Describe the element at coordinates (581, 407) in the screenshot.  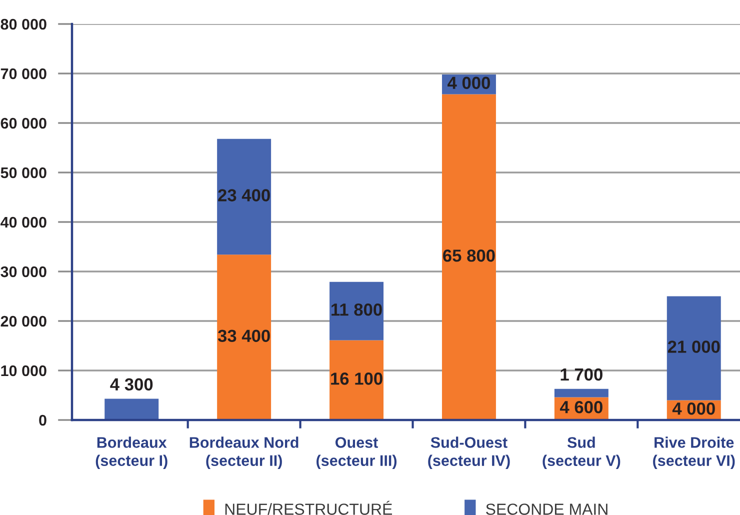
I see `data-label: 4 600` at that location.